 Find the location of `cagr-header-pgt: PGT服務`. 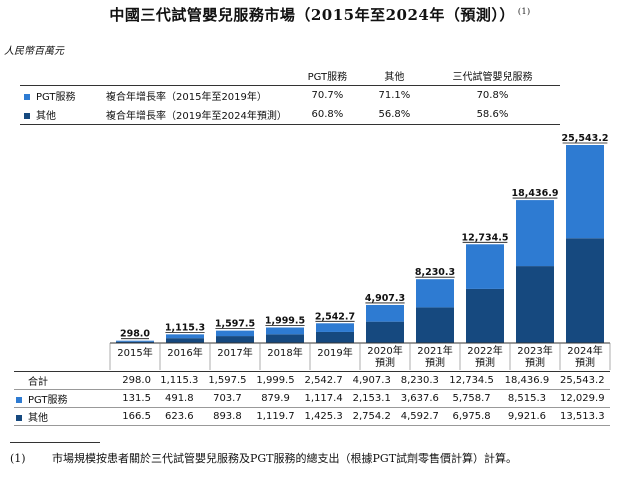

cagr-header-pgt: PGT服務 is located at coordinates (327, 76).